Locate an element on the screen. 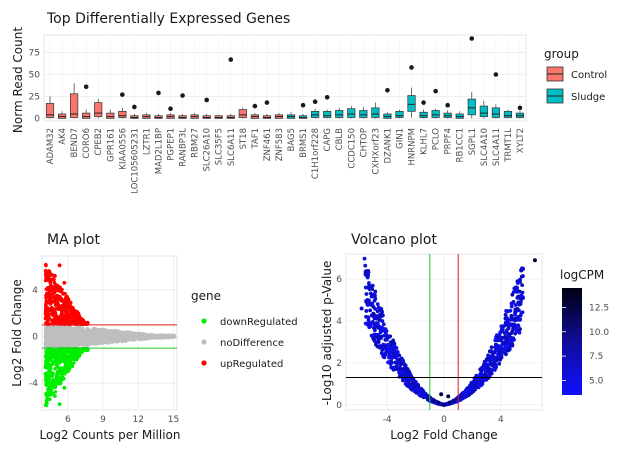  volcano-y-axis-label: -Log10 adjusted p-Value is located at coordinates (327, 333).